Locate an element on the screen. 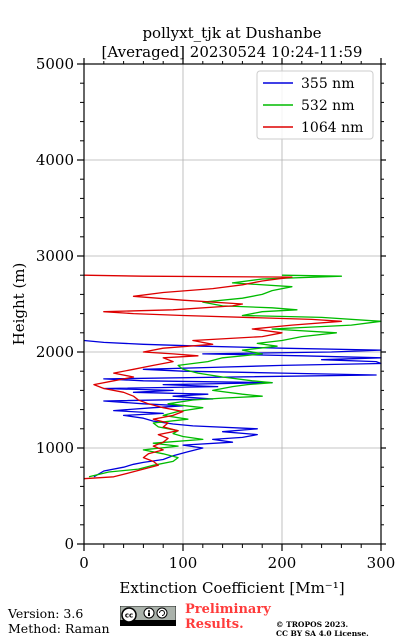 Image resolution: width=400 pixels, height=640 pixels. y-tick-label: 2000 is located at coordinates (55, 352).